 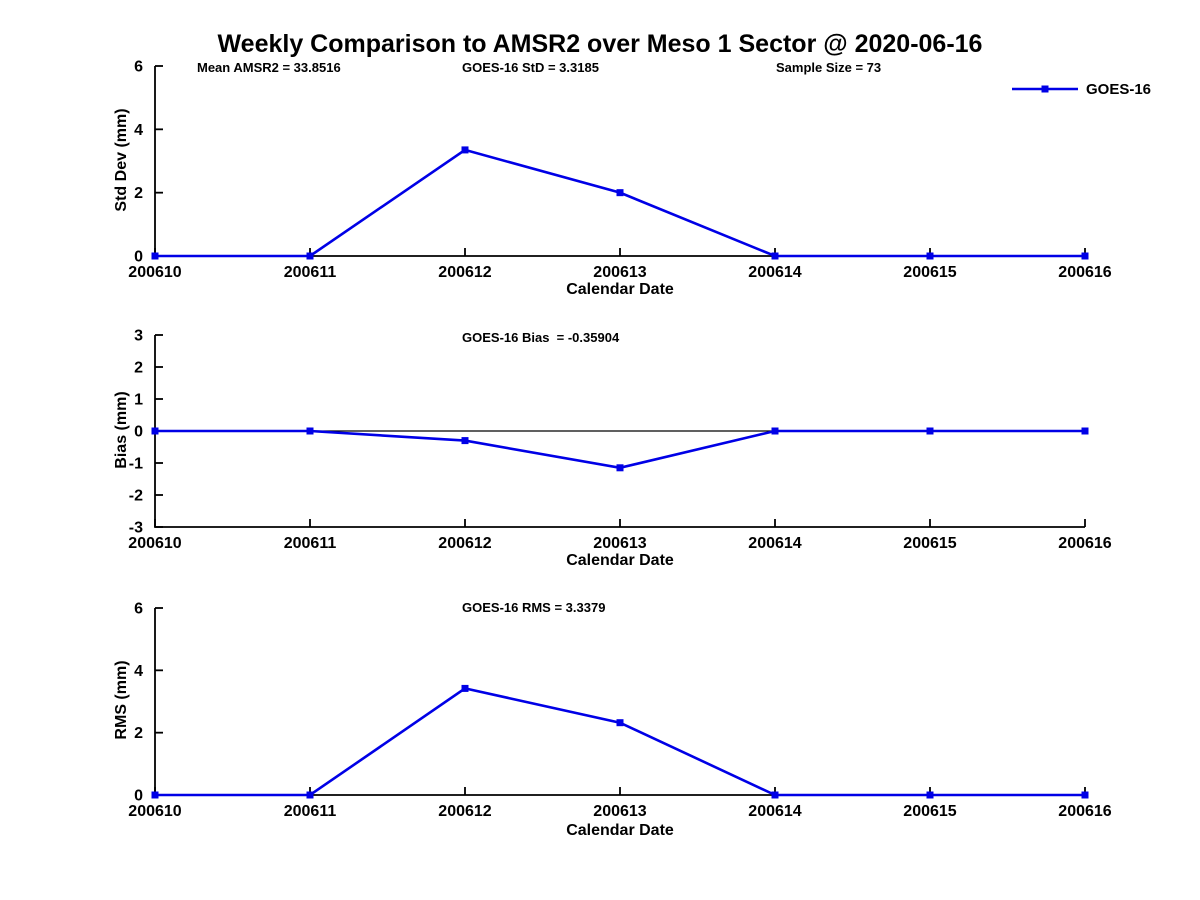 What do you see at coordinates (121, 700) in the screenshot?
I see `ylabel-rms: RMS (mm)` at bounding box center [121, 700].